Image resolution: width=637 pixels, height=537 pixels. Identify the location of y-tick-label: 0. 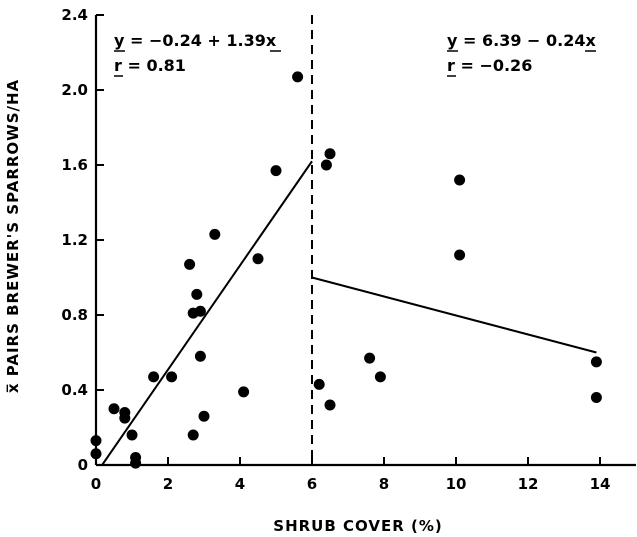
(83, 465).